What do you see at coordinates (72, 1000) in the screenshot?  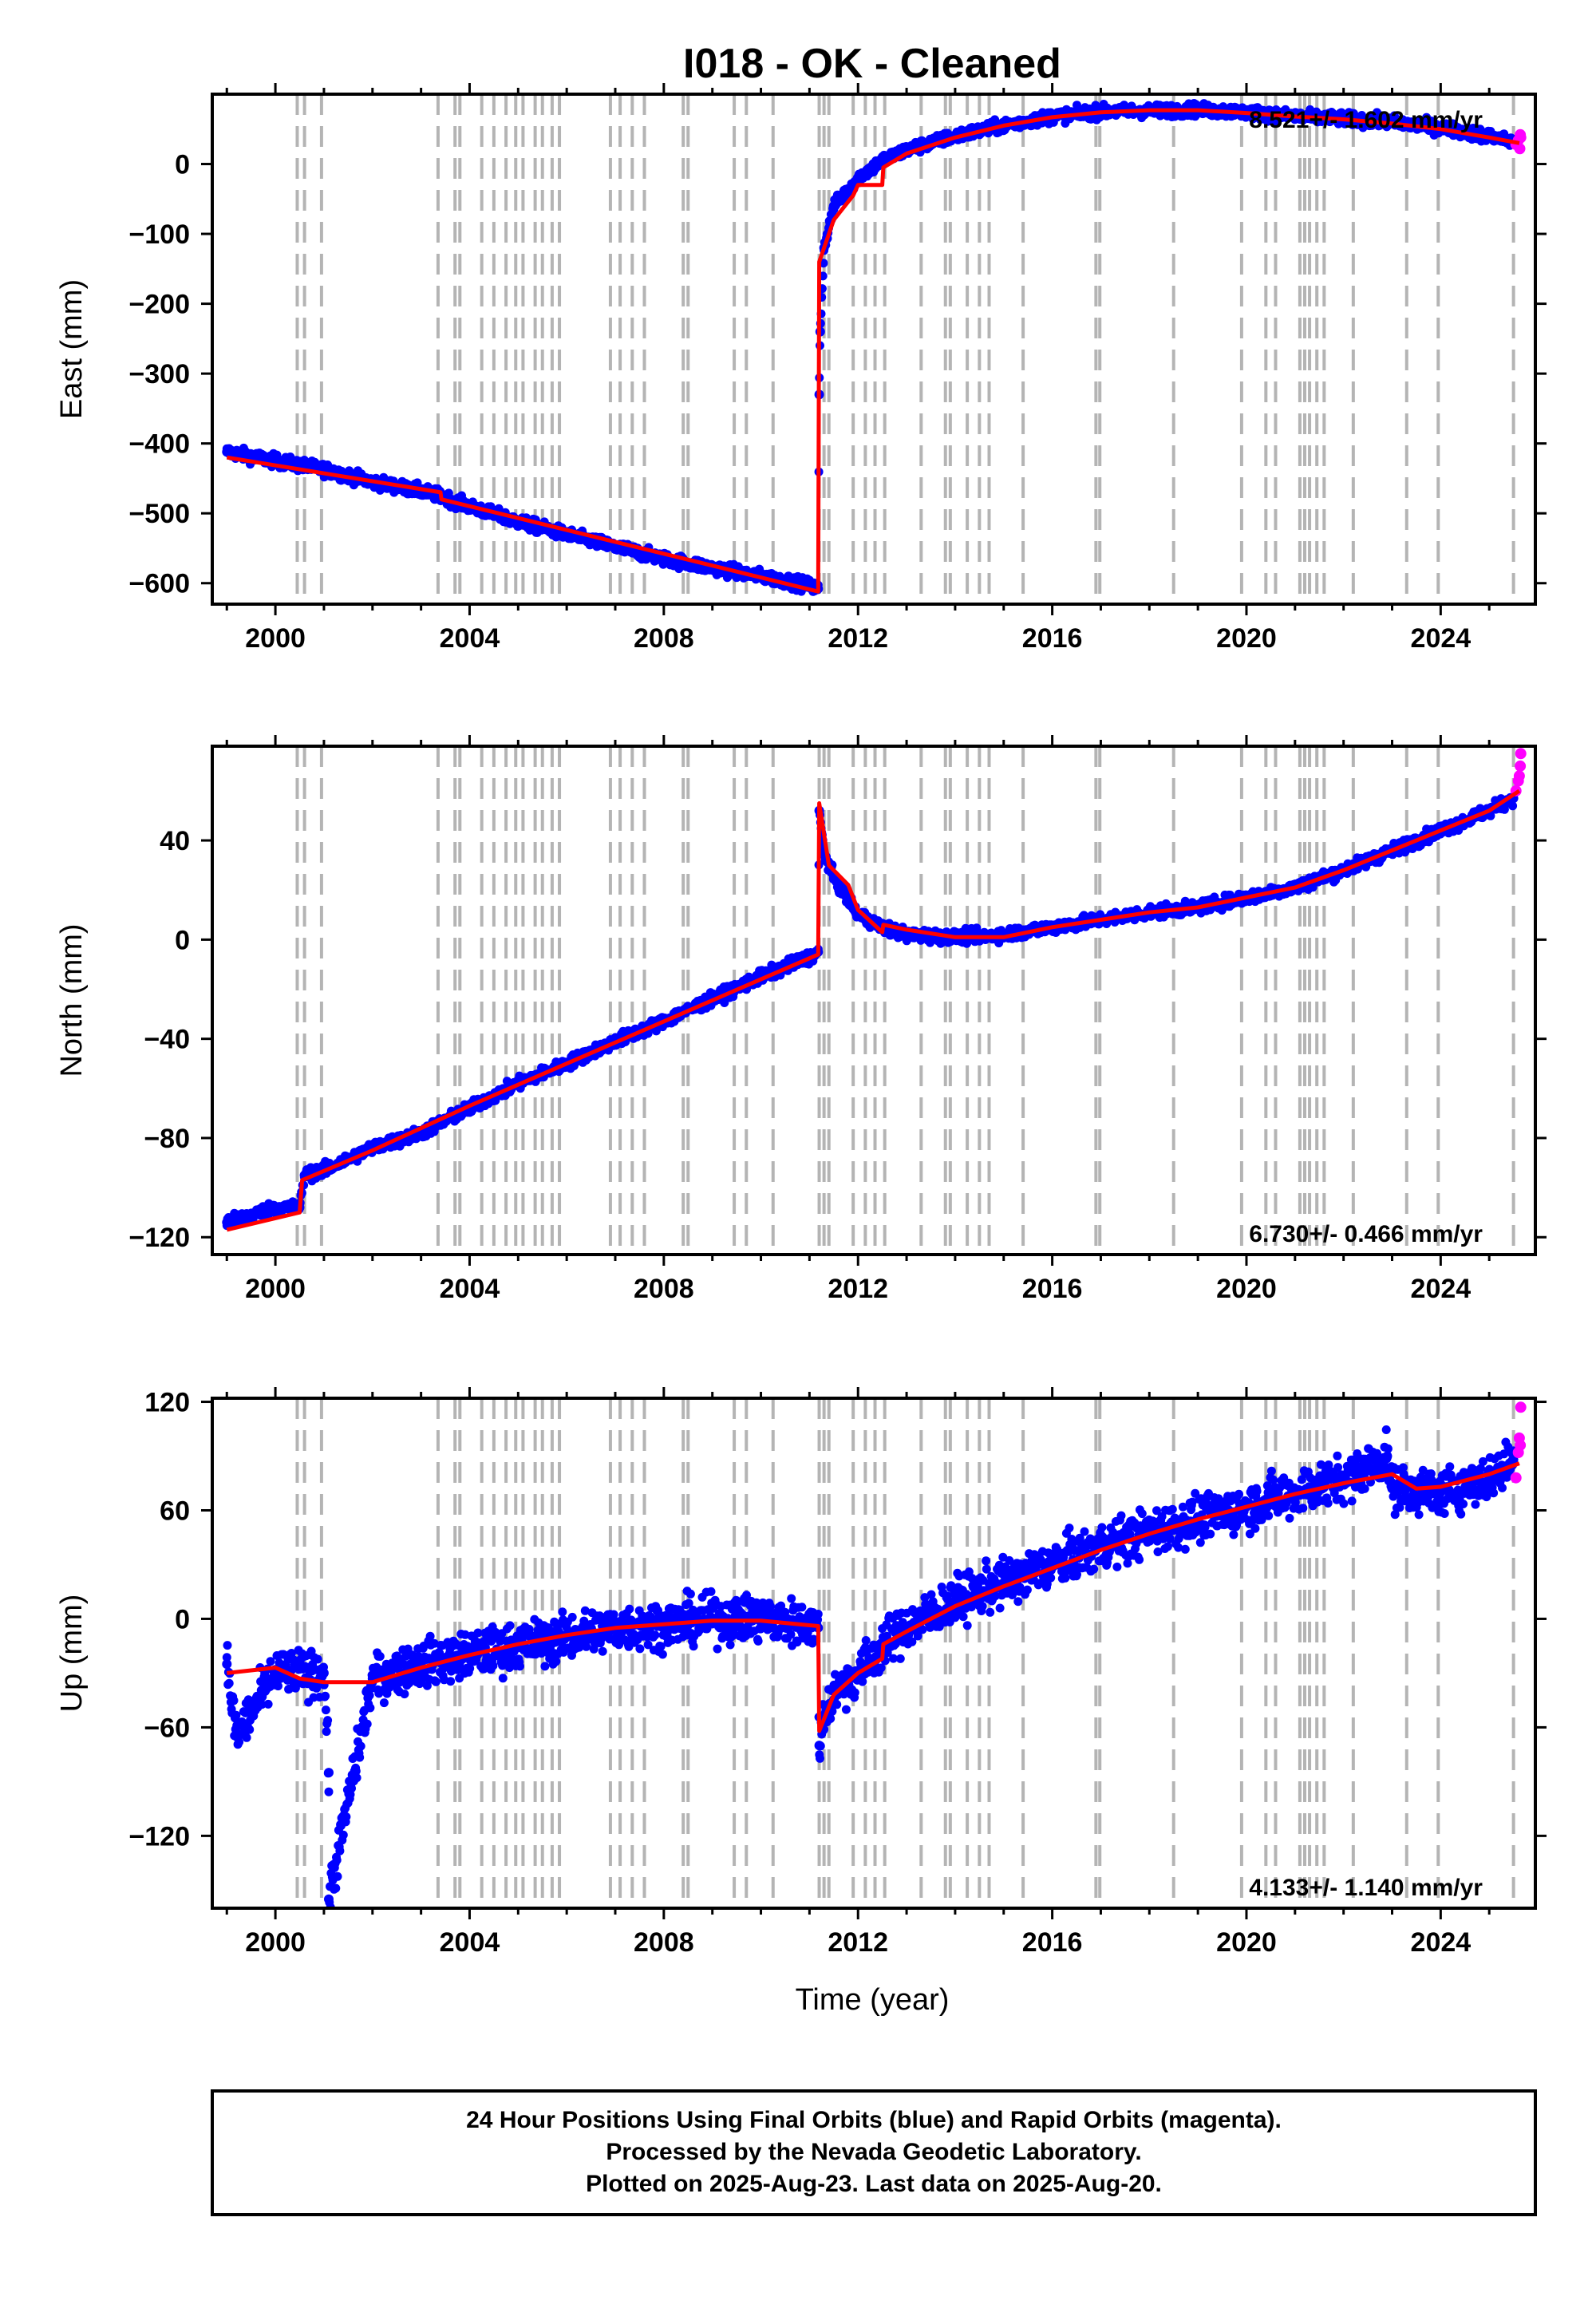 I see `y-axis-label: North (mm)` at bounding box center [72, 1000].